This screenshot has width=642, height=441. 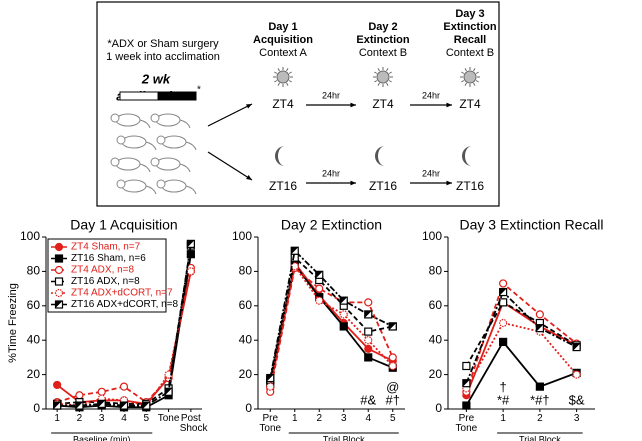 What do you see at coordinates (13, 323) in the screenshot?
I see `y-axis-label: %Time Freezing` at bounding box center [13, 323].